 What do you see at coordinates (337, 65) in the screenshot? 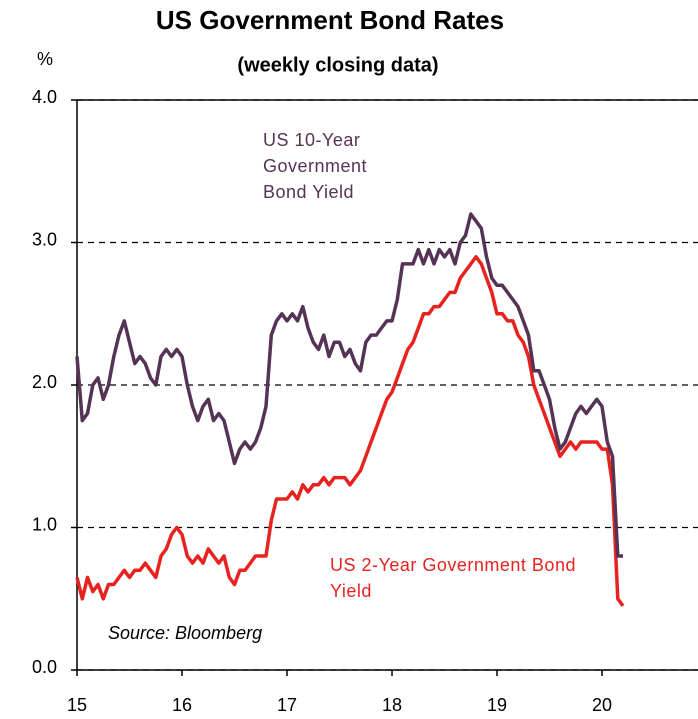
I see `chart-subtitle: (weekly closing data)` at bounding box center [337, 65].